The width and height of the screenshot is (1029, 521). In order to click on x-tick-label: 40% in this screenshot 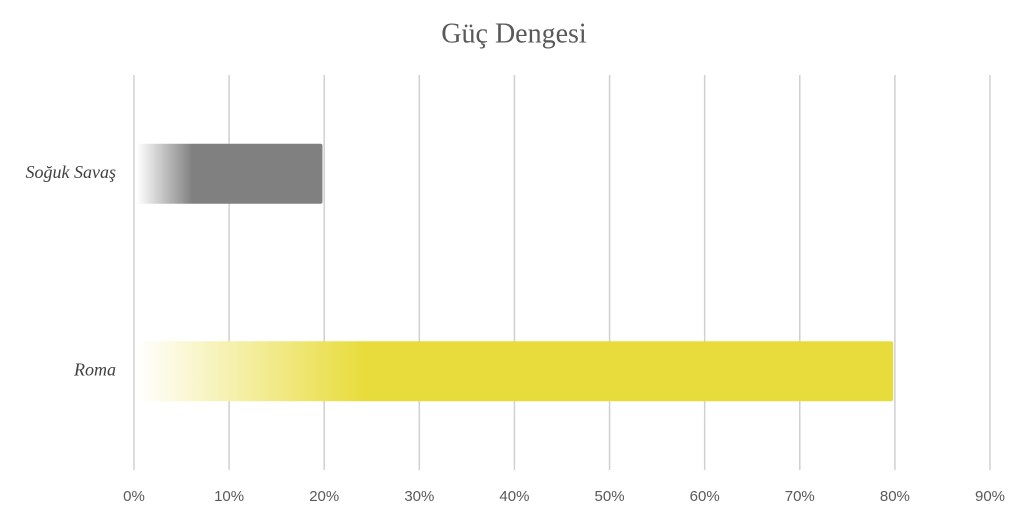, I will do `click(514, 496)`.